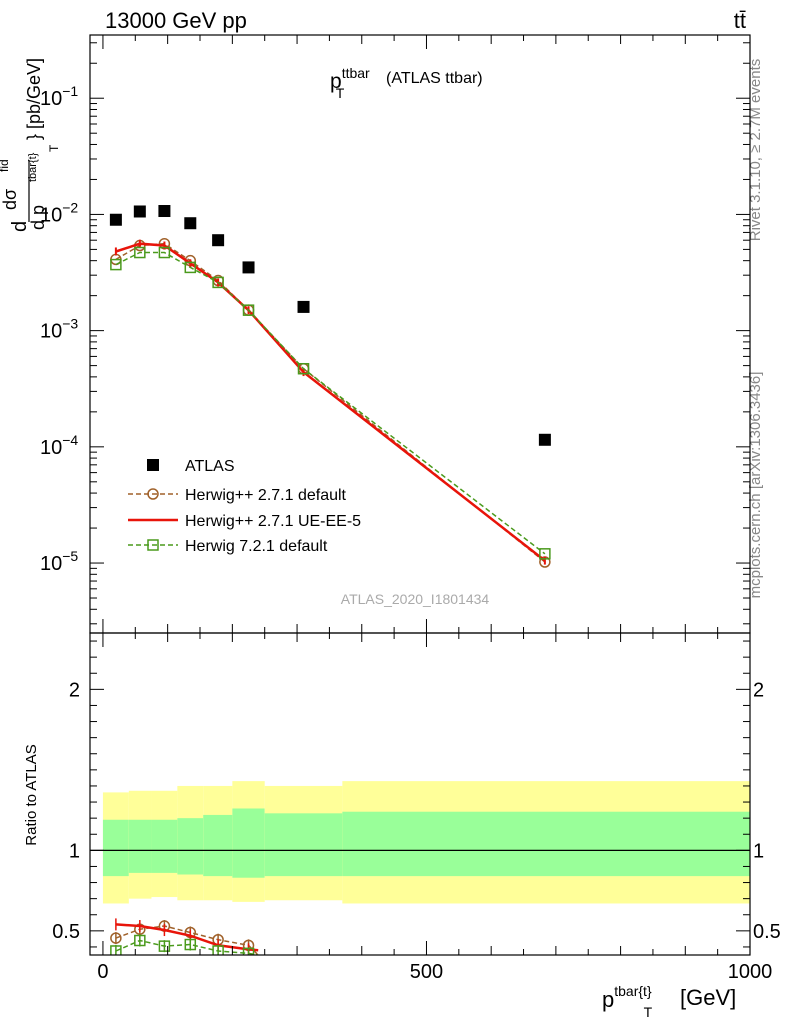 The width and height of the screenshot is (786, 1024). I want to click on x-tick-label: 500, so click(426, 972).